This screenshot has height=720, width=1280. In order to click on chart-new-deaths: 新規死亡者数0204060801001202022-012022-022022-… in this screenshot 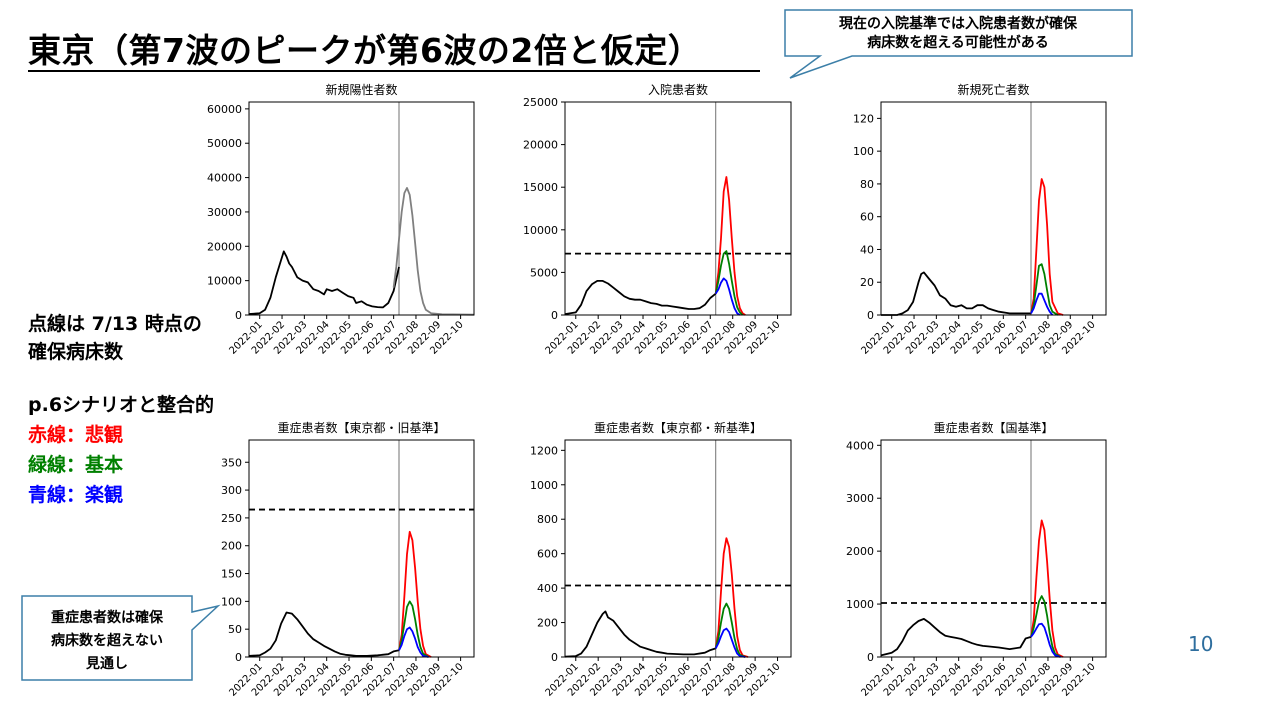, I will do `click(980, 219)`.